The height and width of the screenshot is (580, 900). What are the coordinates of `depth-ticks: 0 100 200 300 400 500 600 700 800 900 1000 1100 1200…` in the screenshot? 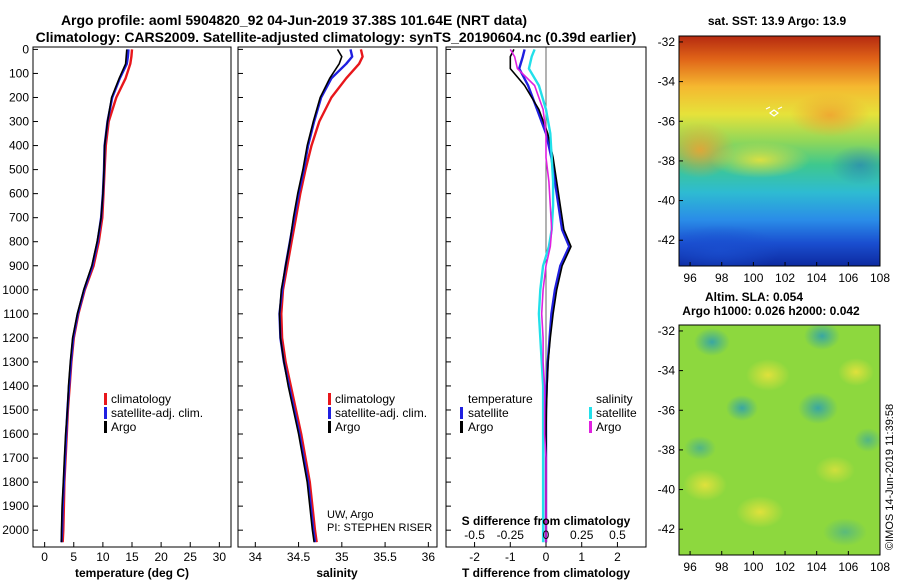 It's located at (20, 289).